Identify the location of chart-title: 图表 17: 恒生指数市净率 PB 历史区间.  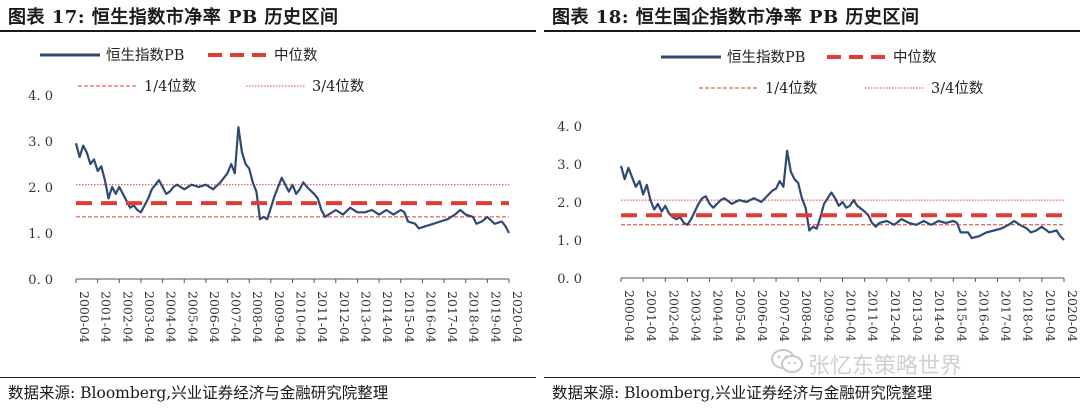
(173, 17).